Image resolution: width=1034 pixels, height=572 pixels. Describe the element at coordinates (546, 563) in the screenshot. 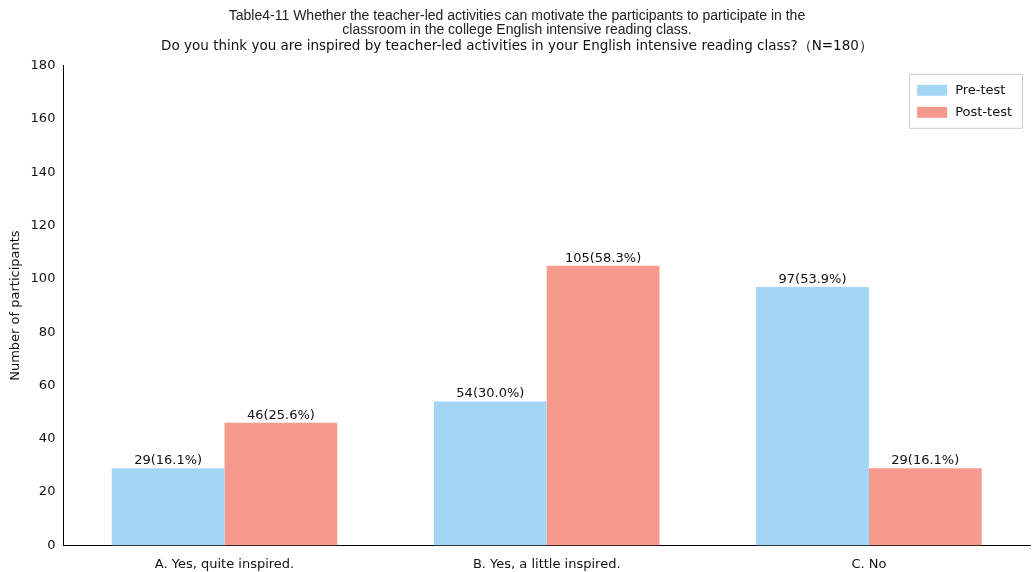

I see `x-tick-label: B. Yes, a little inspired.` at that location.